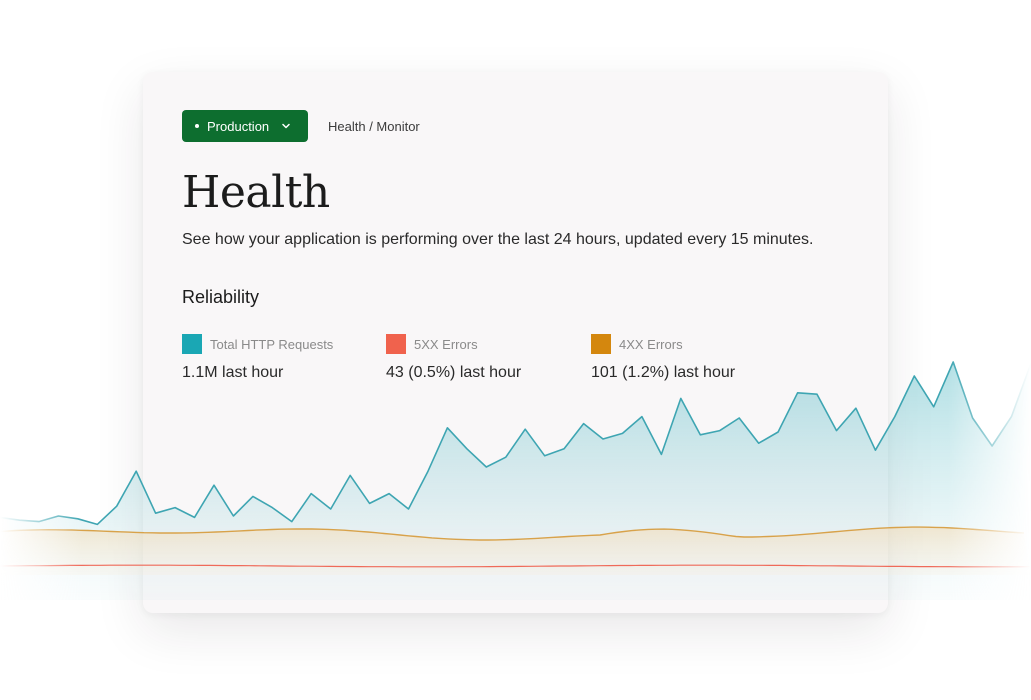 Image resolution: width=1031 pixels, height=700 pixels. What do you see at coordinates (663, 372) in the screenshot?
I see `metric-value: 101 (1.2%) last hour` at bounding box center [663, 372].